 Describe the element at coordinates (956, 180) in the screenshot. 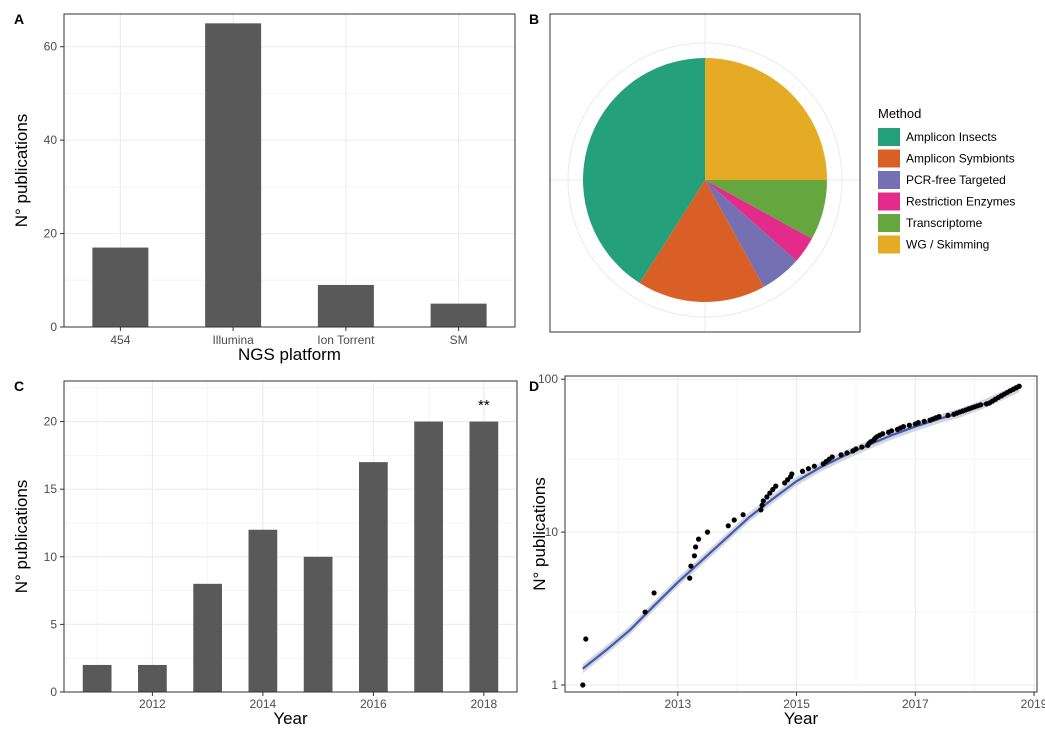

I see `legend-label: PCR-free Targeted` at that location.